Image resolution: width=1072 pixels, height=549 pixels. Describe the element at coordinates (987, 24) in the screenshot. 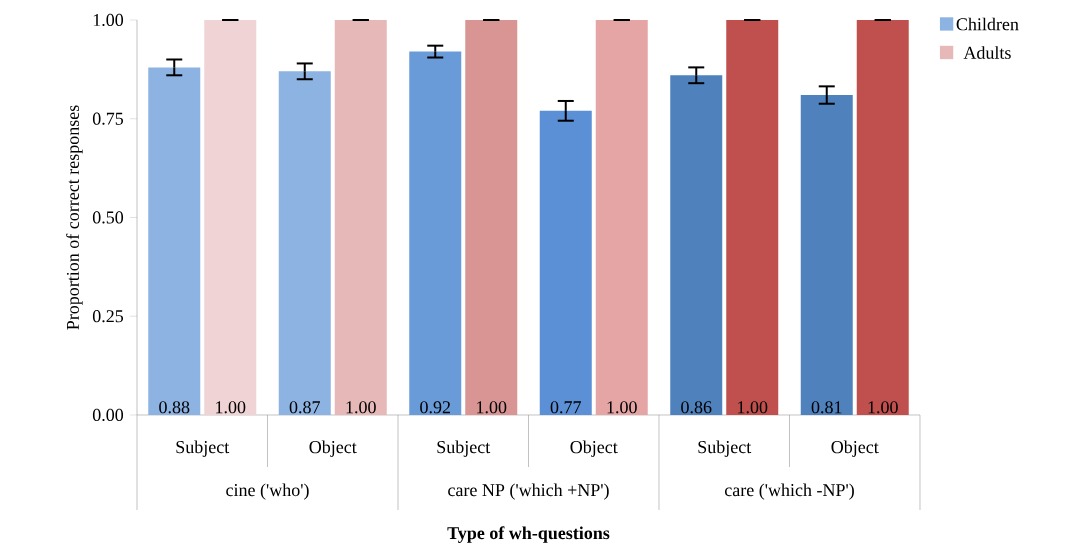

I see `legend-label: Children` at that location.